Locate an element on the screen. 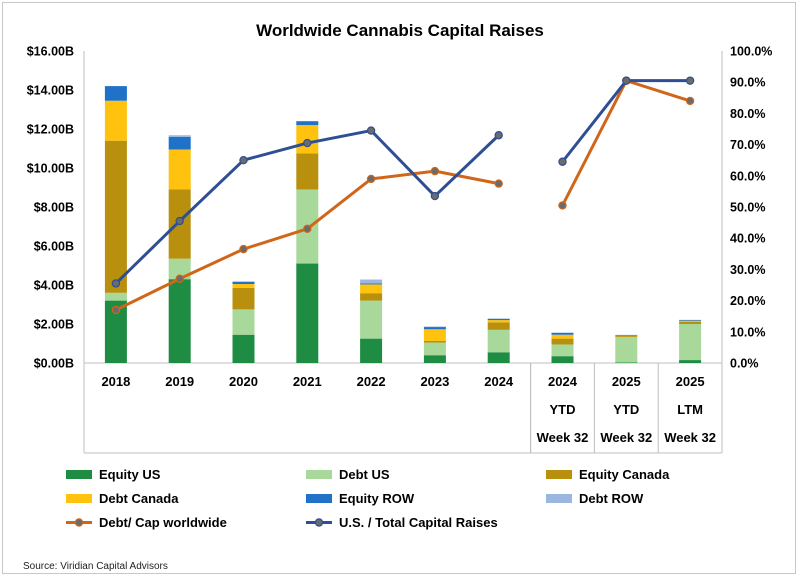 The width and height of the screenshot is (800, 578). legend-label: Debt US is located at coordinates (364, 474).